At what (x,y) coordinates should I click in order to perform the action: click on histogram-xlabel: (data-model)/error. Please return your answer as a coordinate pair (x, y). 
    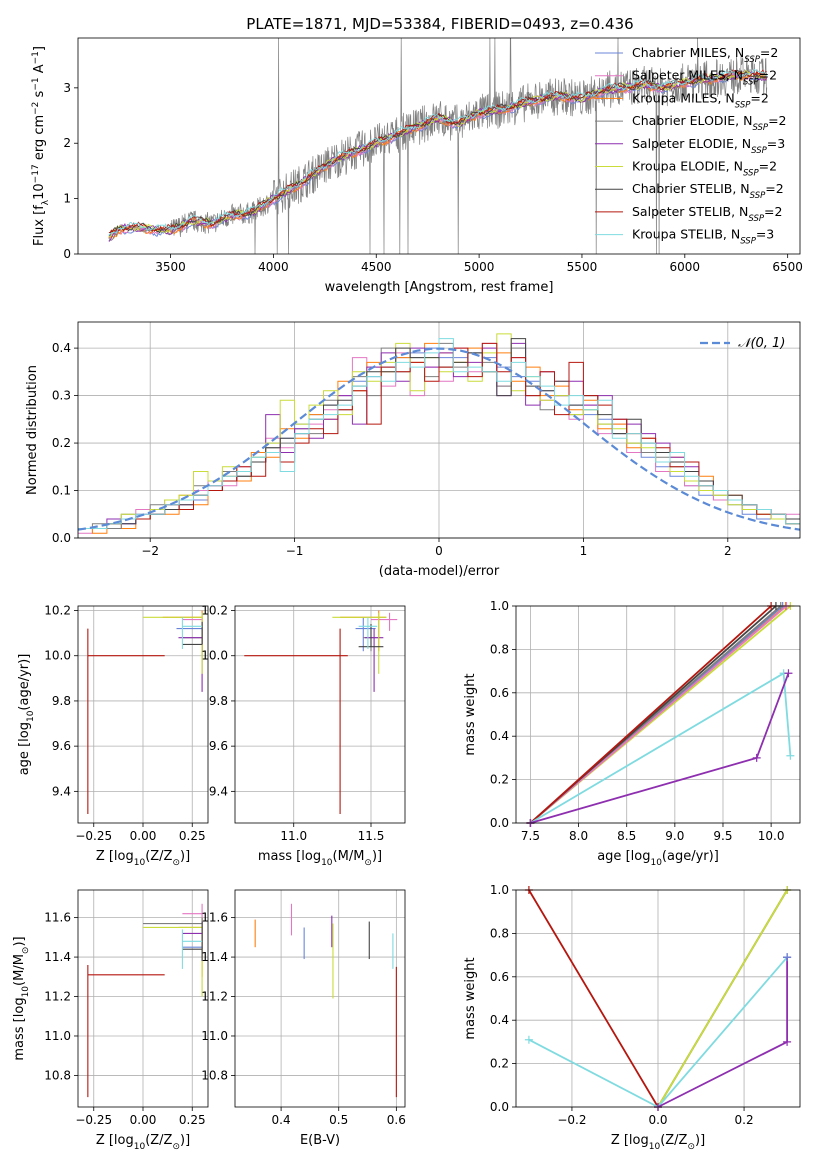
    Looking at the image, I should click on (439, 571).